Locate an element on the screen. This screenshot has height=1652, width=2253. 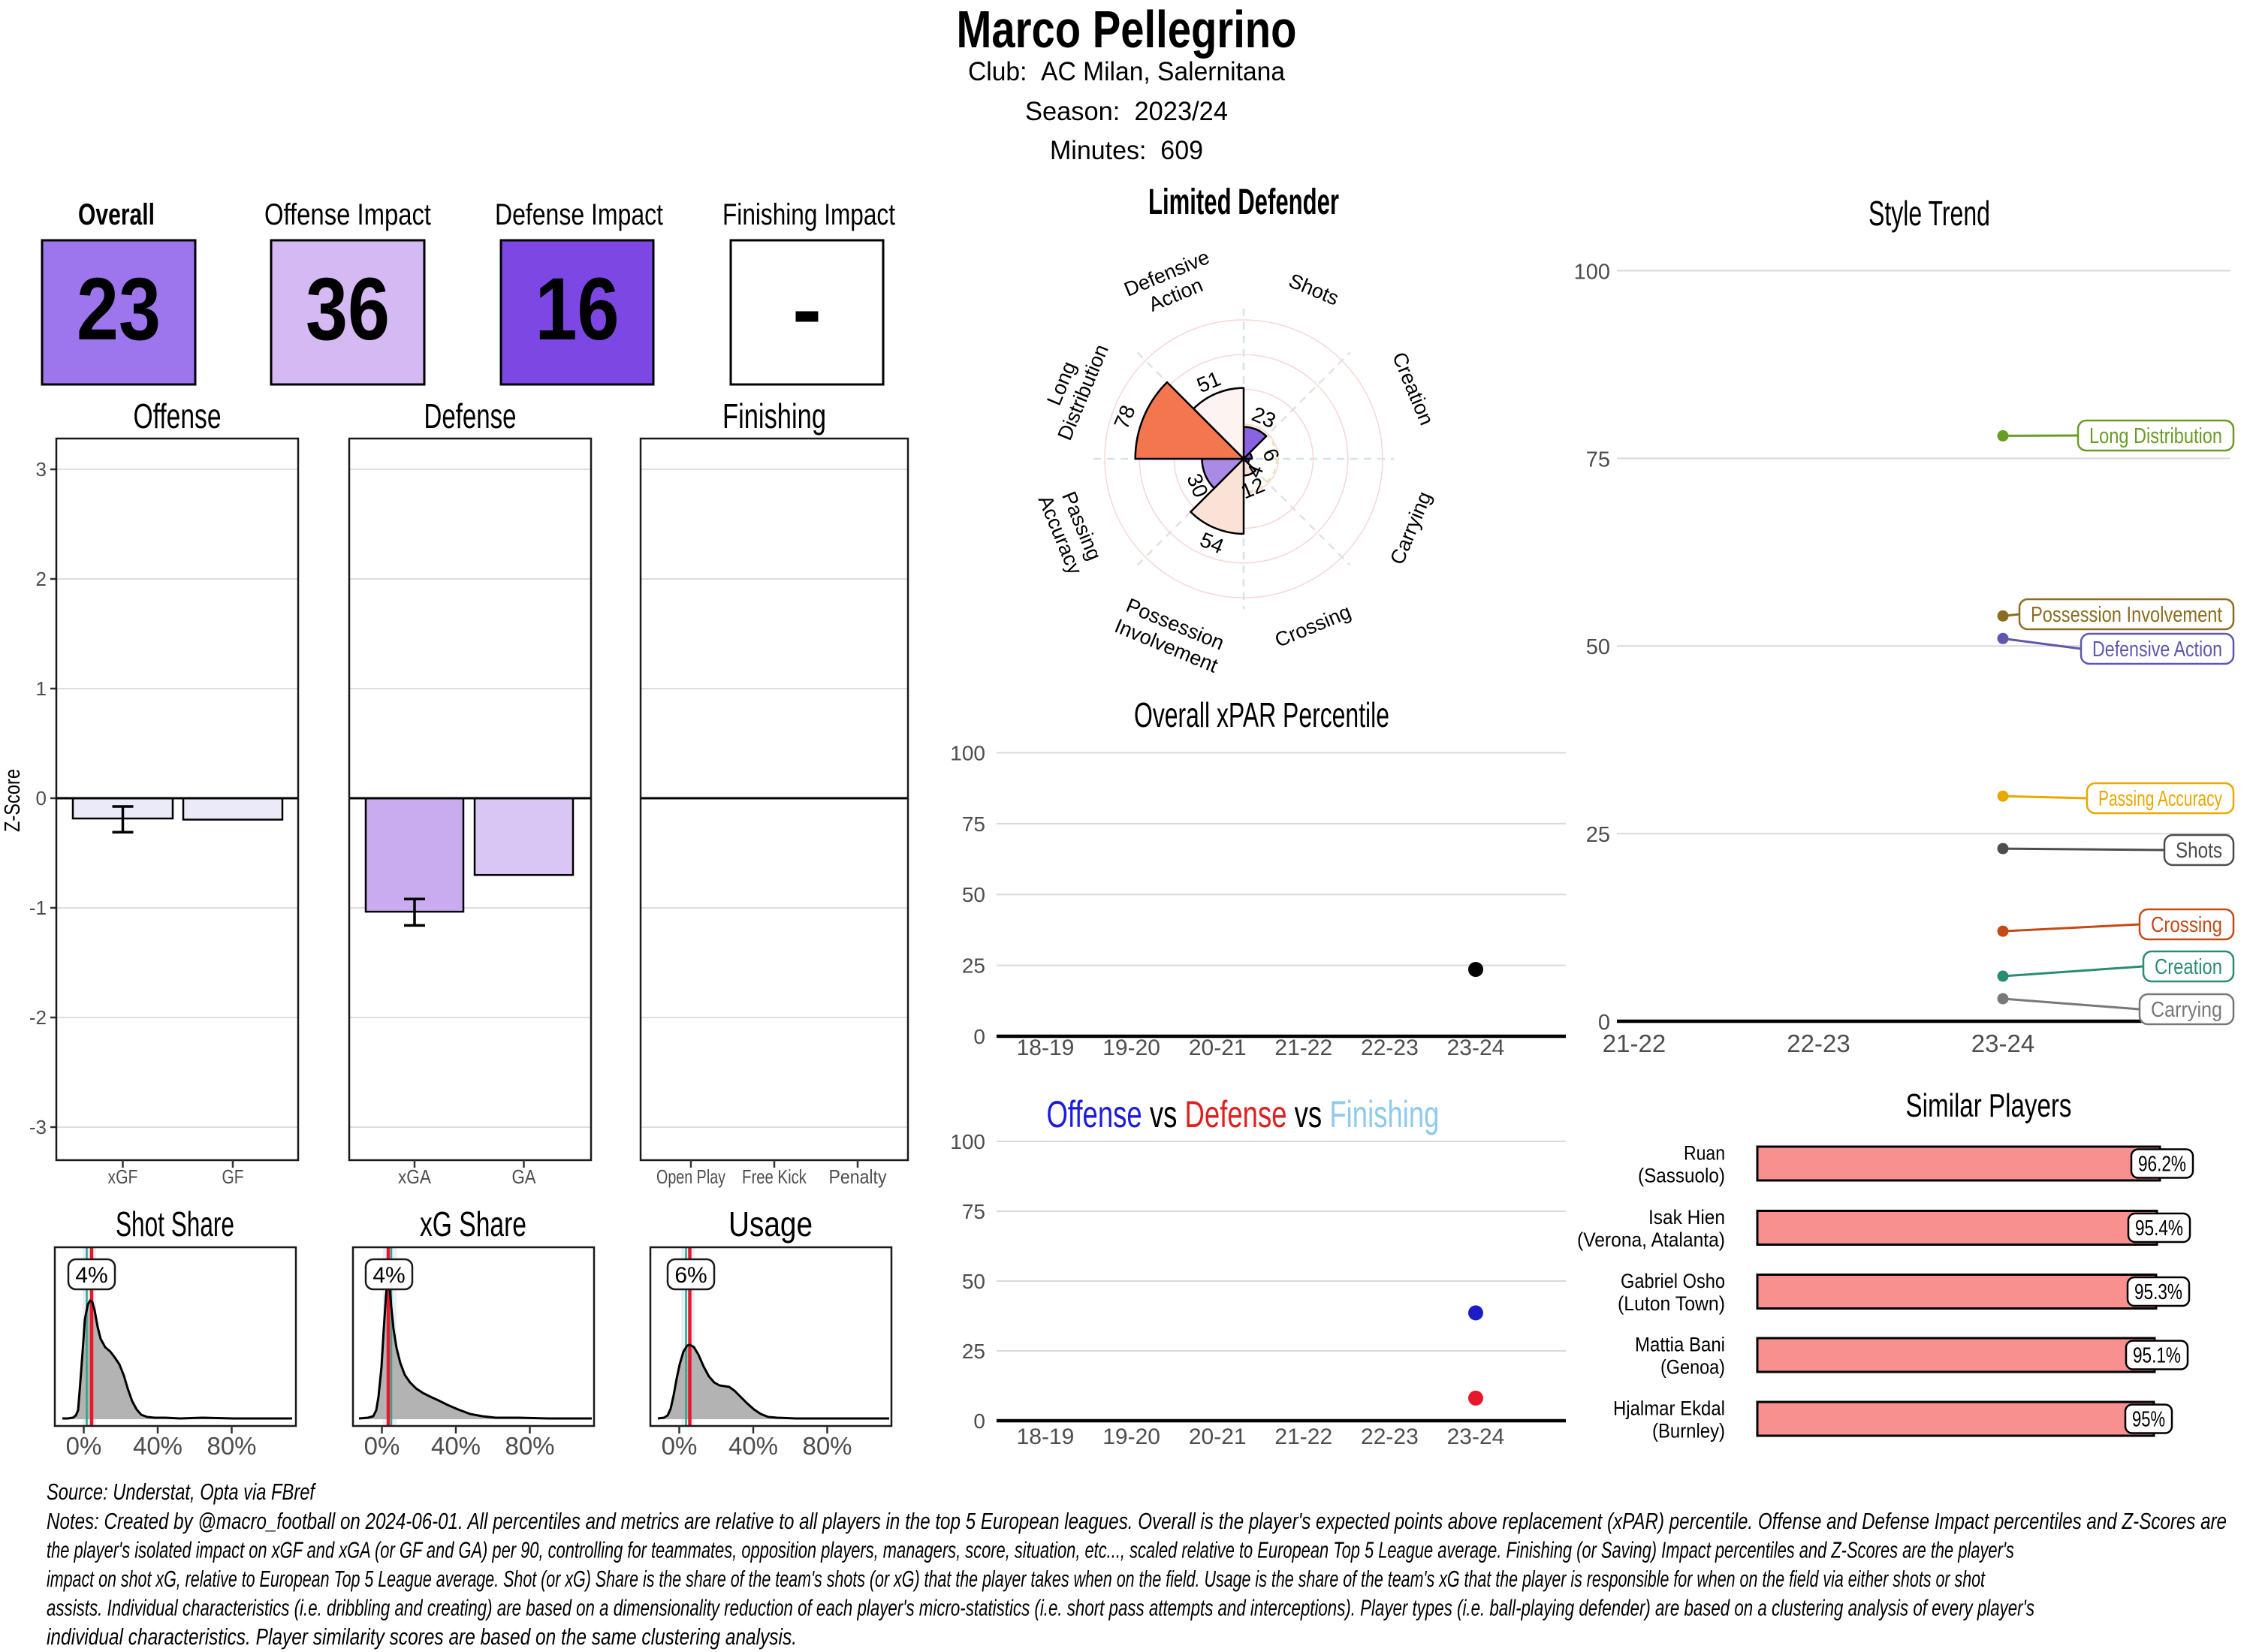
svg-text: (Burnley) is located at coordinates (1688, 1431).